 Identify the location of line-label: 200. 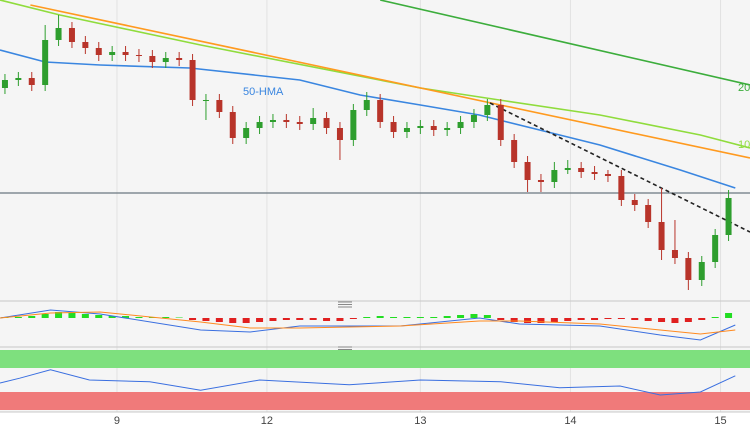
(744, 88).